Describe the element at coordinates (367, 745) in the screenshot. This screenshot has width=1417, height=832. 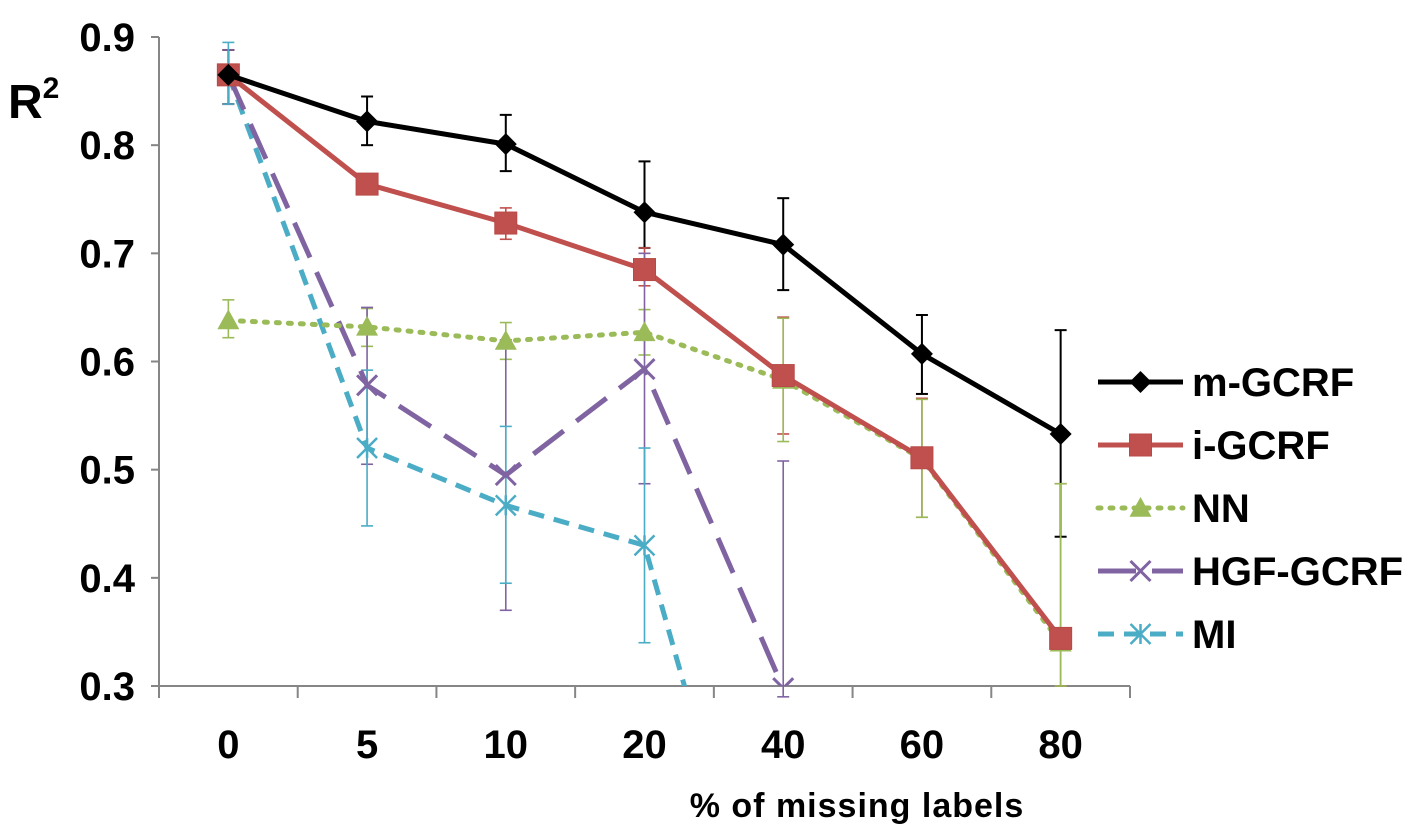
I see `x-tick-label: 5` at that location.